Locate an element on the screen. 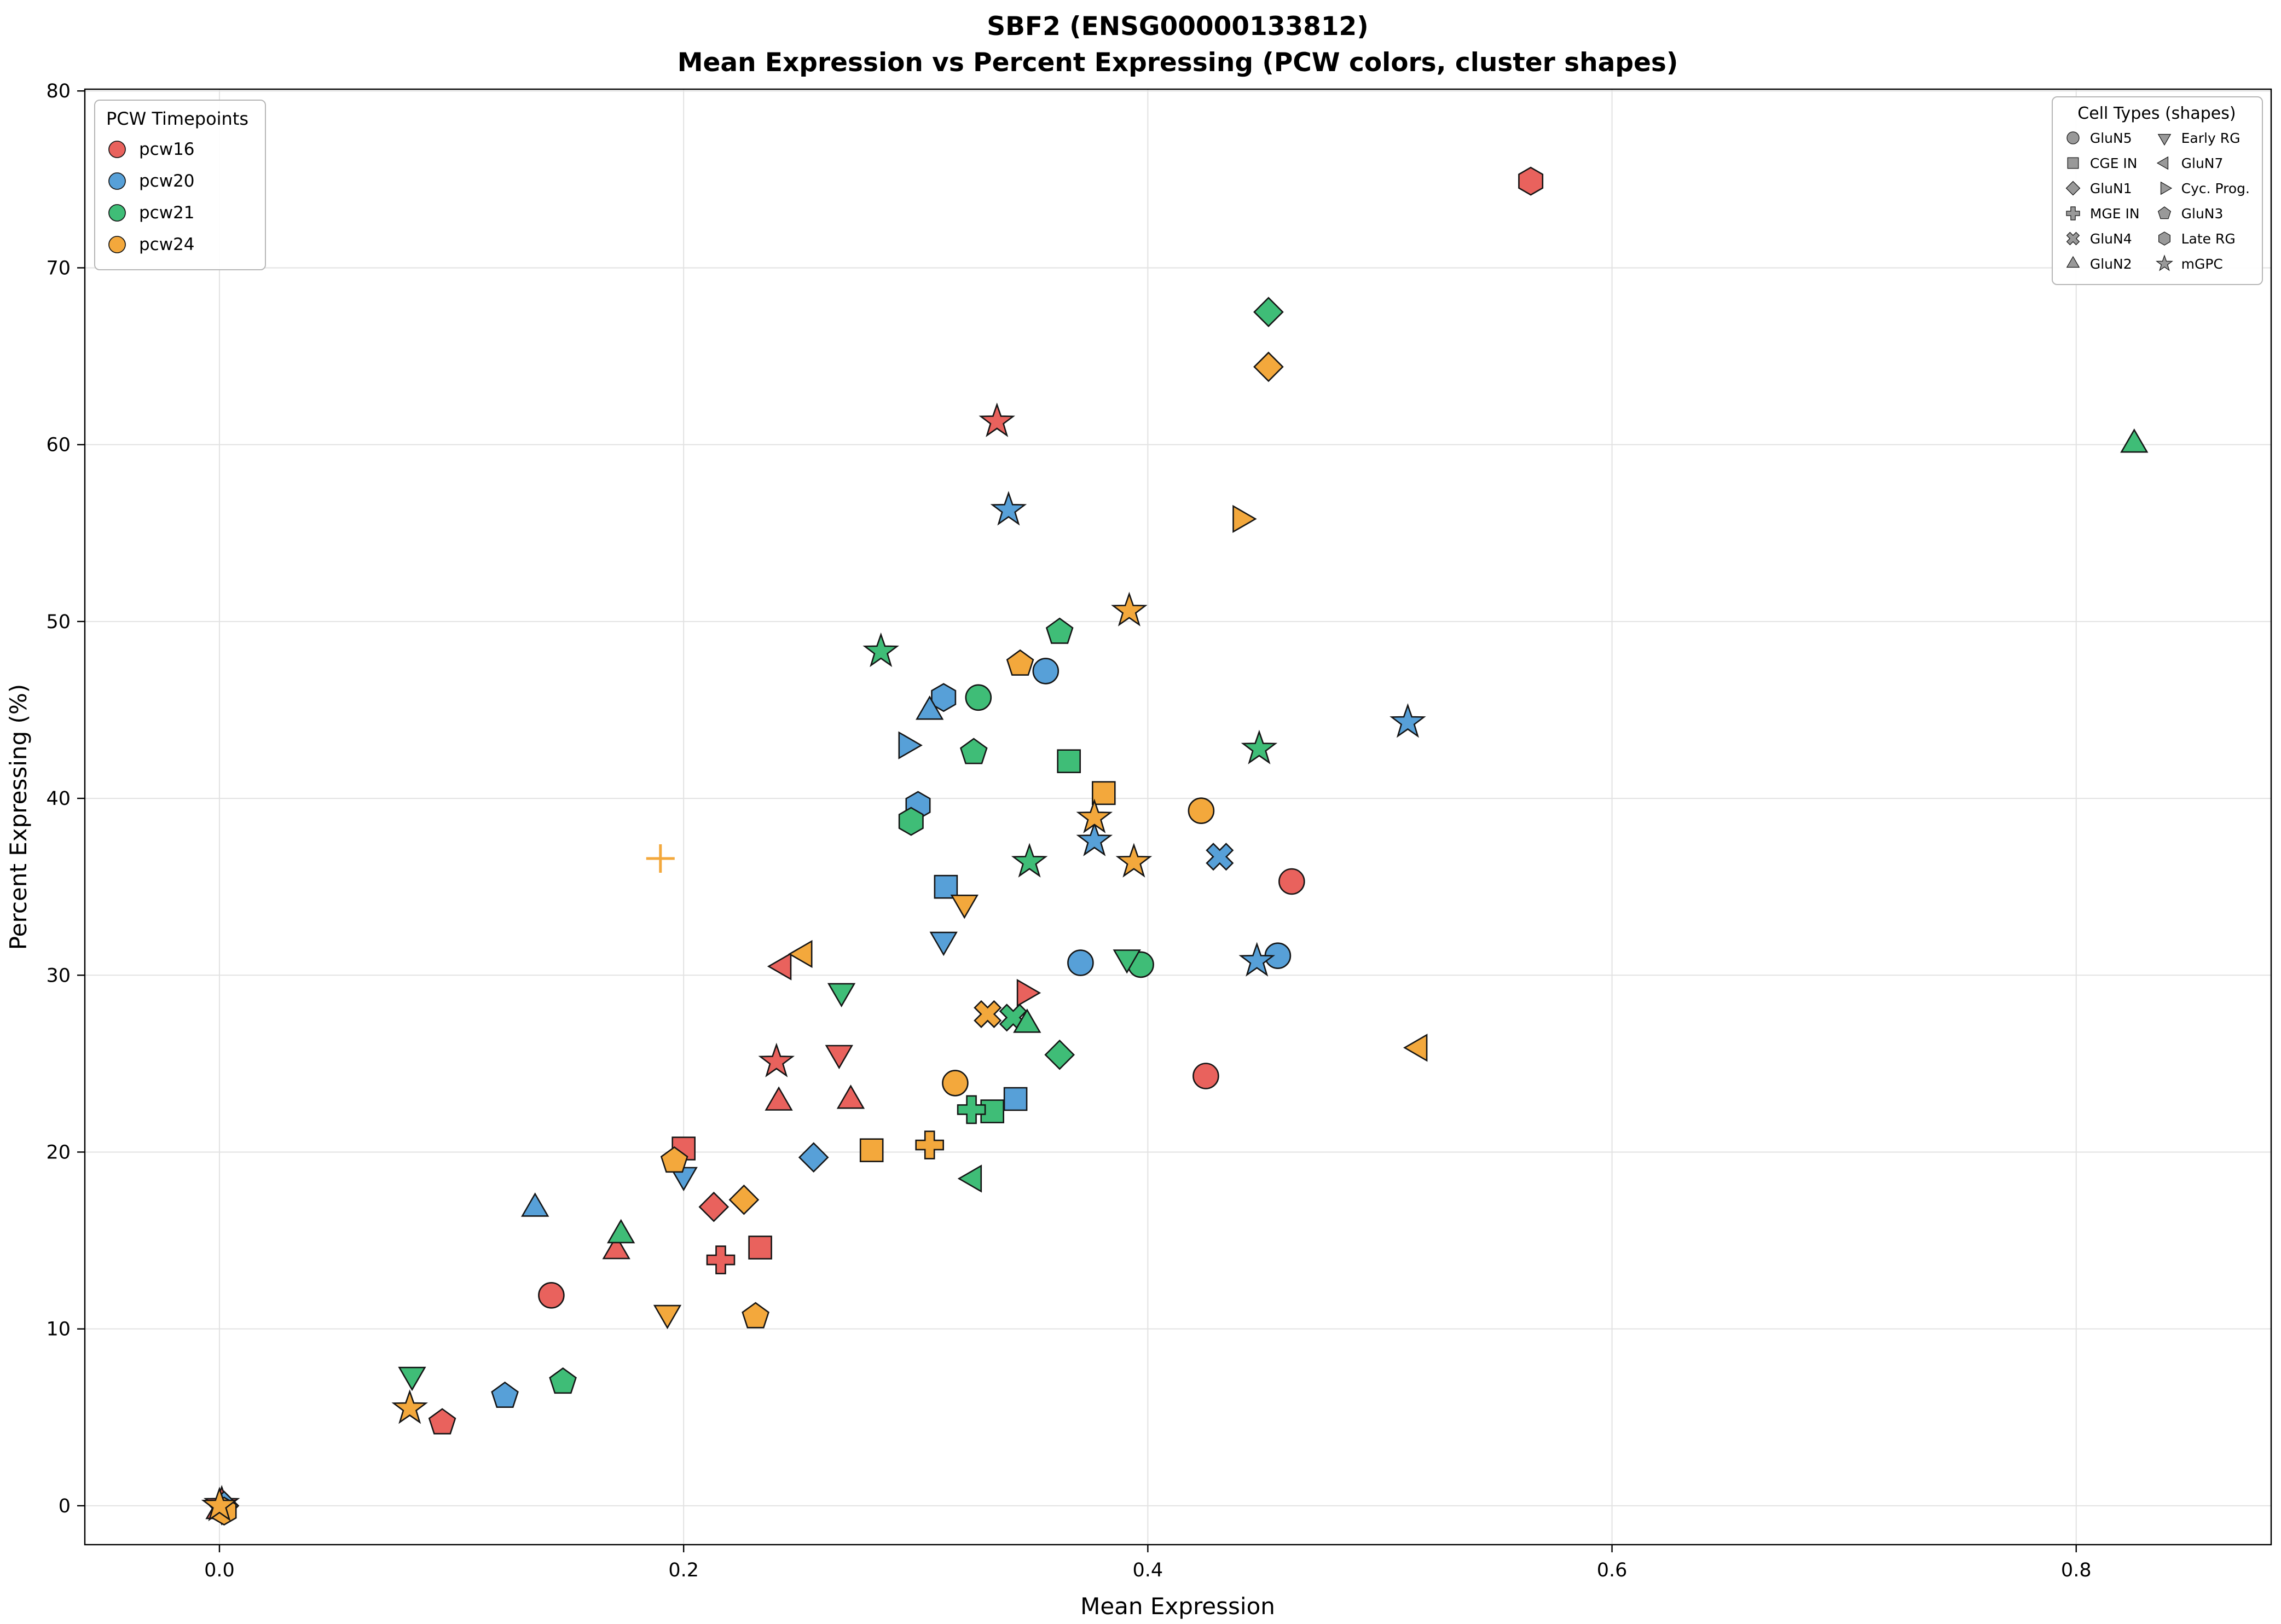 The width and height of the screenshot is (2281, 1624). legend-shape-item-label: GluN5 is located at coordinates (2110, 138).